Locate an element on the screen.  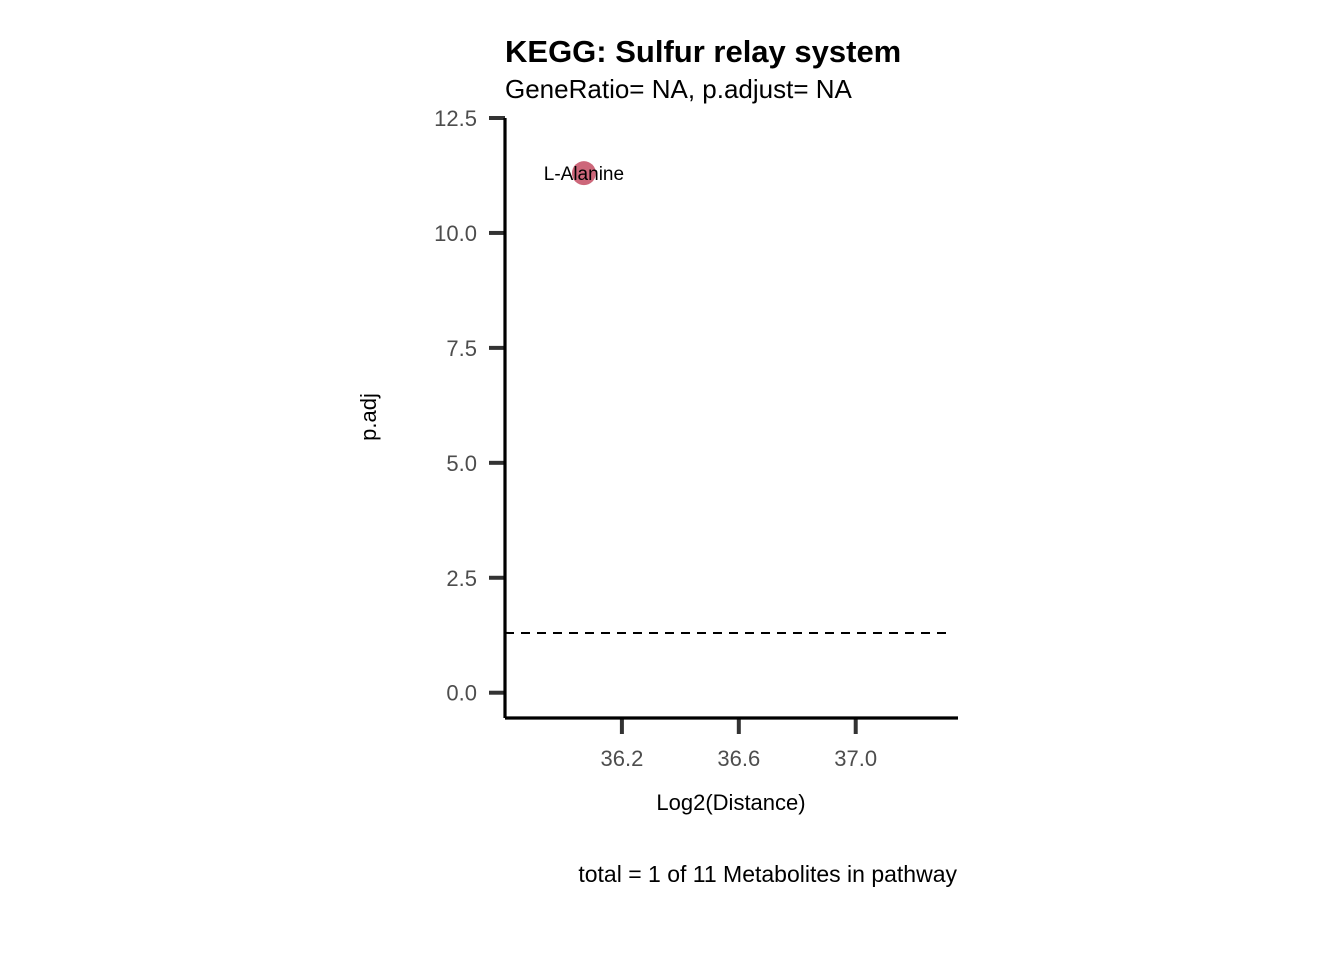
chart-subtitle: GeneRatio= NA, p.adjust= NA is located at coordinates (679, 89).